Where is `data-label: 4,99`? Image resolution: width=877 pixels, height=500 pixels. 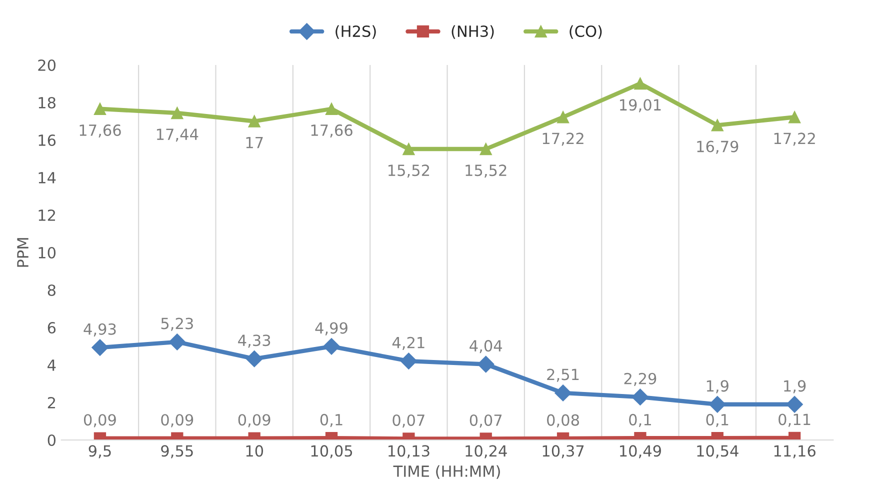
data-label: 4,99 is located at coordinates (331, 329).